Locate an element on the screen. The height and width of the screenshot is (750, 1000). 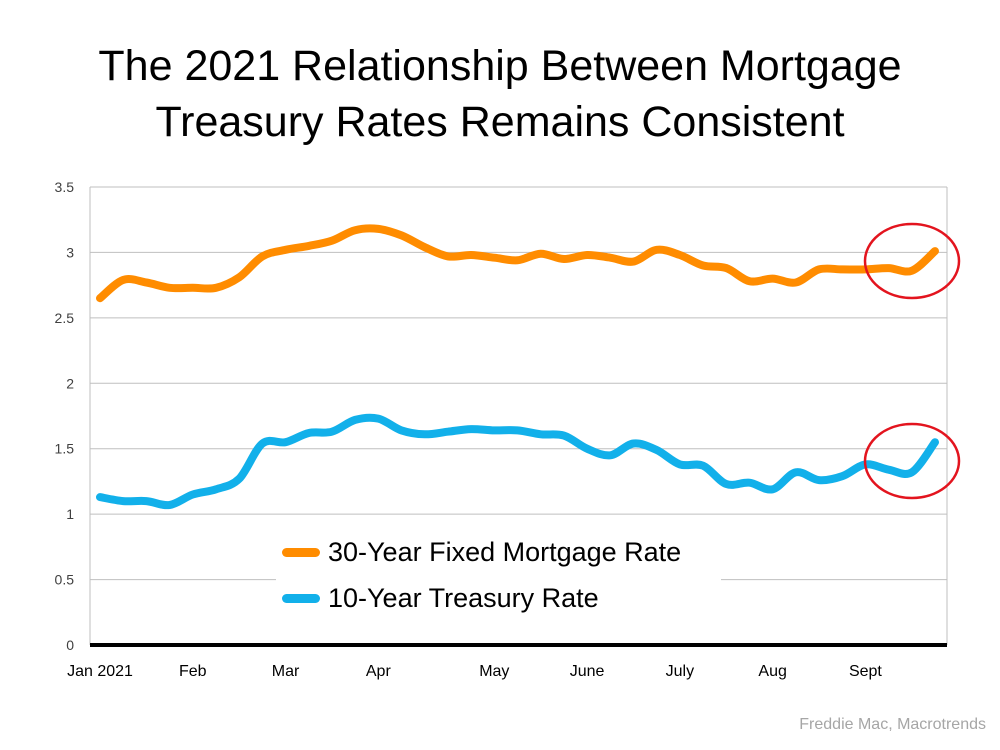
series-line-mortgage-rate is located at coordinates (517, 263).